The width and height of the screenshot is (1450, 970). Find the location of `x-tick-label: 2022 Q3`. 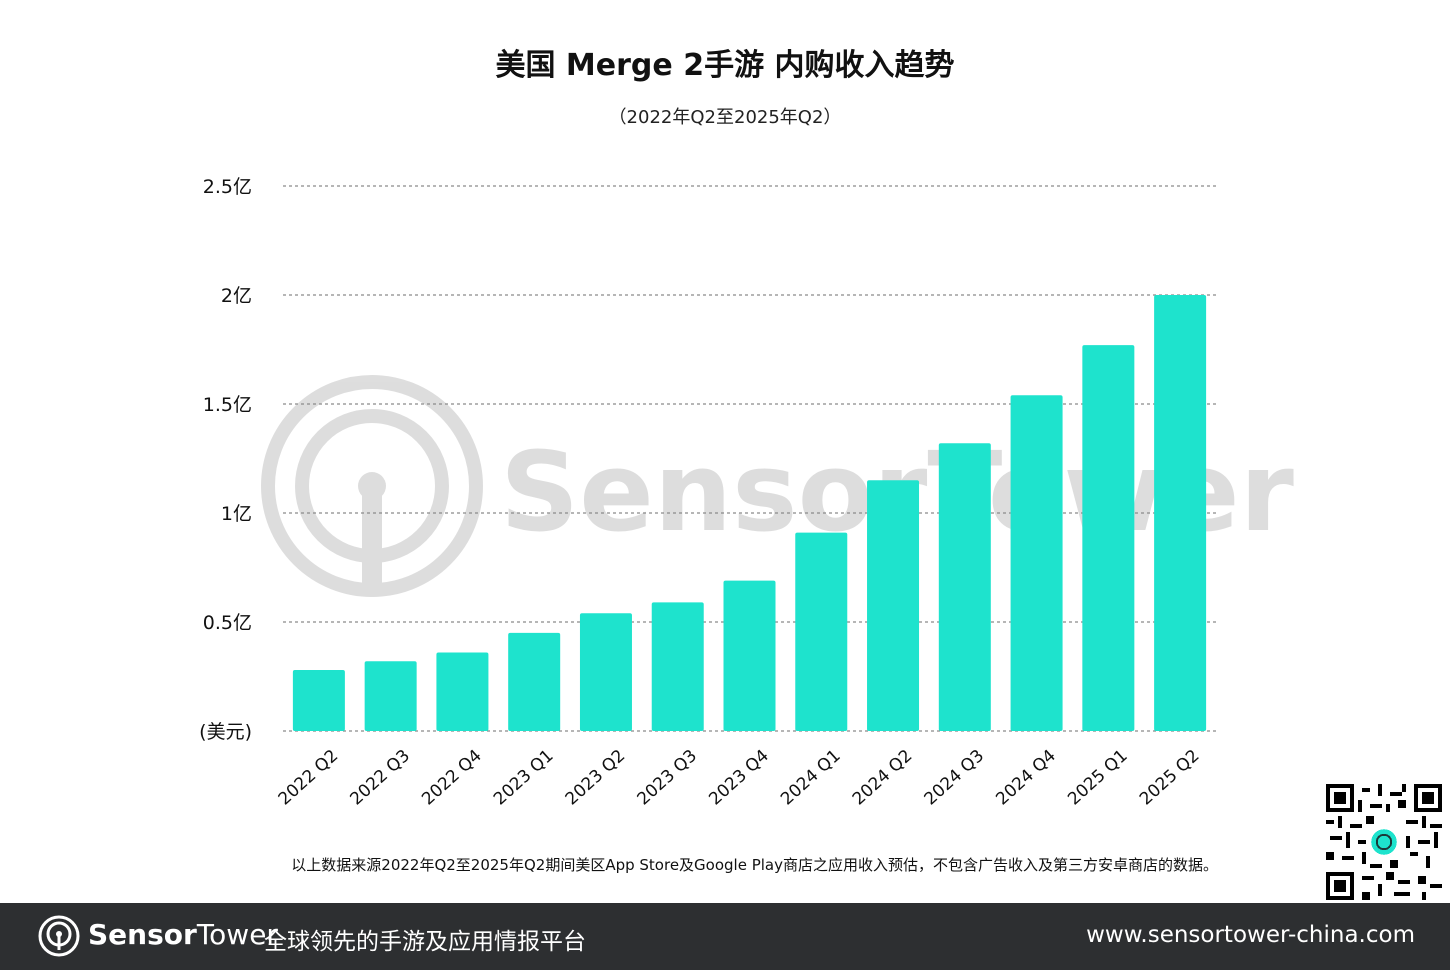

x-tick-label: 2022 Q3 is located at coordinates (380, 778).